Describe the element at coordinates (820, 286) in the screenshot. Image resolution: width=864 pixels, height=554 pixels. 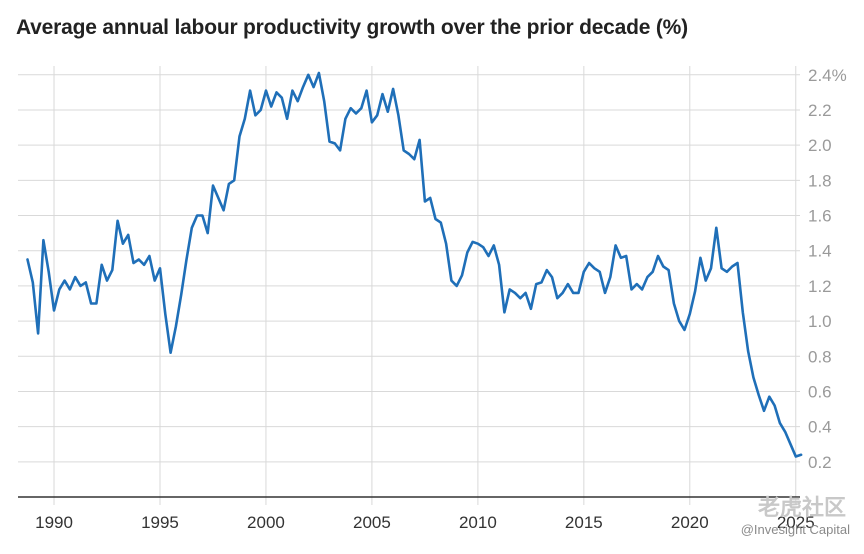
I see `y-tick-label: 1.2` at that location.